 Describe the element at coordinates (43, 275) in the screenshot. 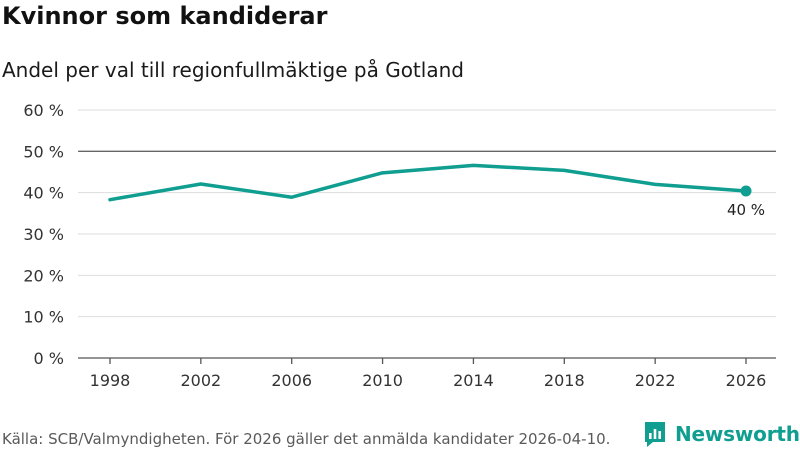

I see `y-tick-label: 20 %` at that location.